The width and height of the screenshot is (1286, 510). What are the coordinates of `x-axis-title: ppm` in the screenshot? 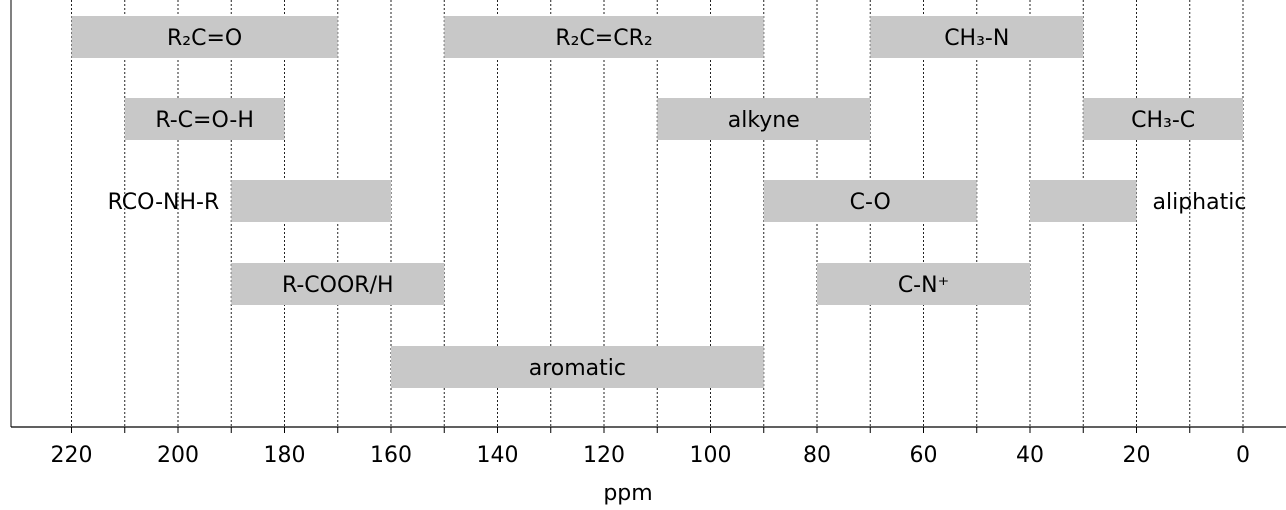 It's located at (627, 493).